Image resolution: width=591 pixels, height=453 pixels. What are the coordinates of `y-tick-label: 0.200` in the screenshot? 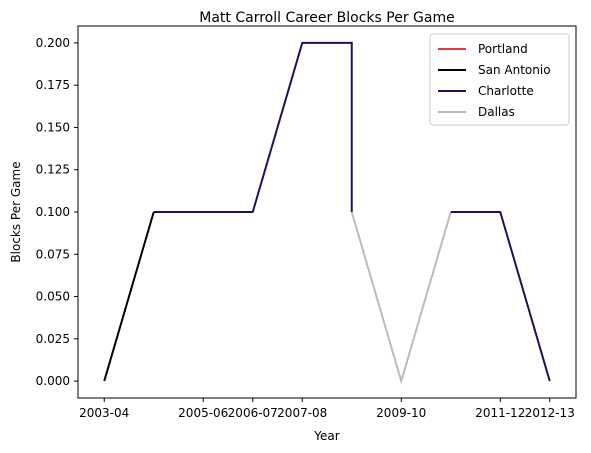 It's located at (53, 43).